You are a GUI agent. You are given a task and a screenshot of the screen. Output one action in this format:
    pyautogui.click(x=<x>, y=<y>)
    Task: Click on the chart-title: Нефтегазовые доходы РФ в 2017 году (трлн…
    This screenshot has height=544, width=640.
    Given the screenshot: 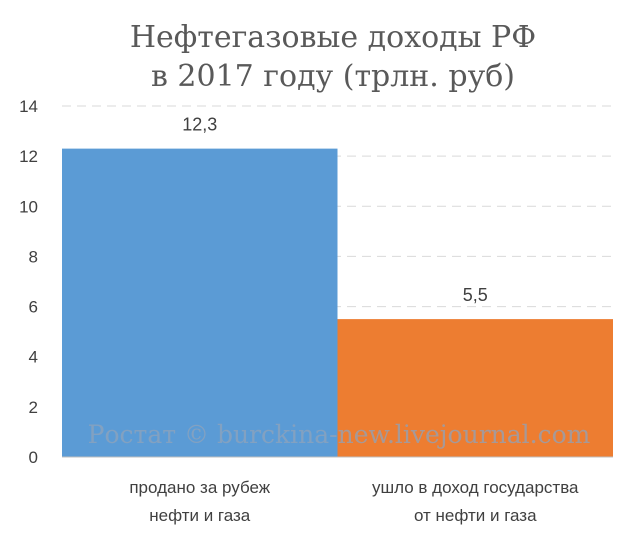 What is the action you would take?
    pyautogui.click(x=333, y=57)
    